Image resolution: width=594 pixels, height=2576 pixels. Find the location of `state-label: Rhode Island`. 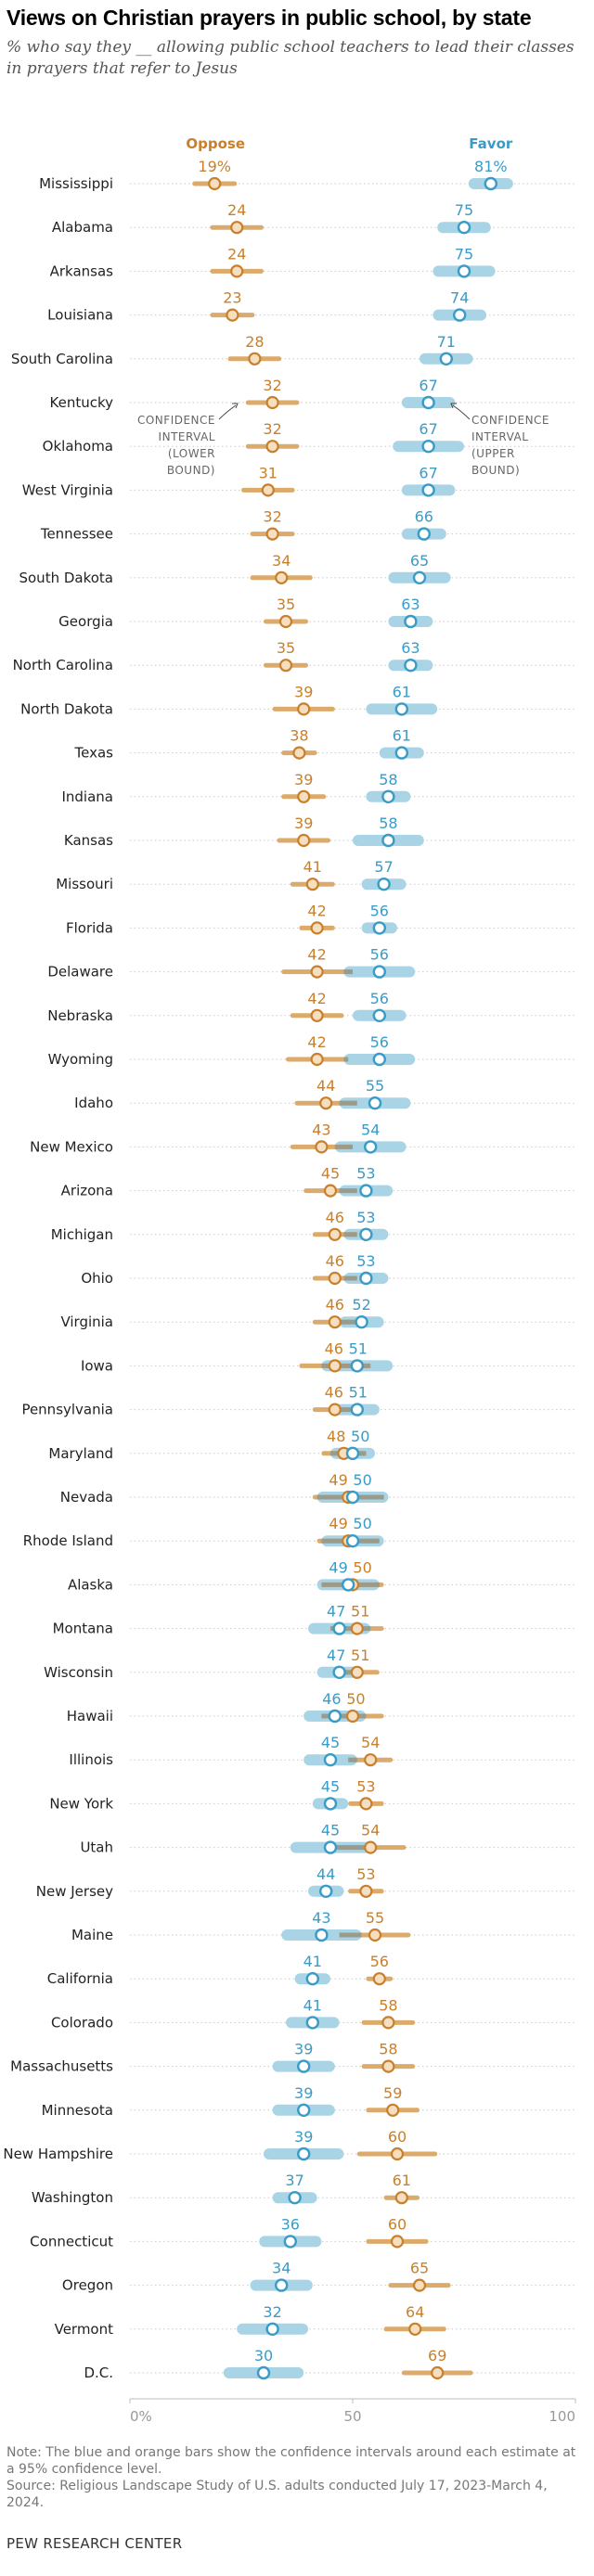

state-label: Rhode Island is located at coordinates (68, 1540).